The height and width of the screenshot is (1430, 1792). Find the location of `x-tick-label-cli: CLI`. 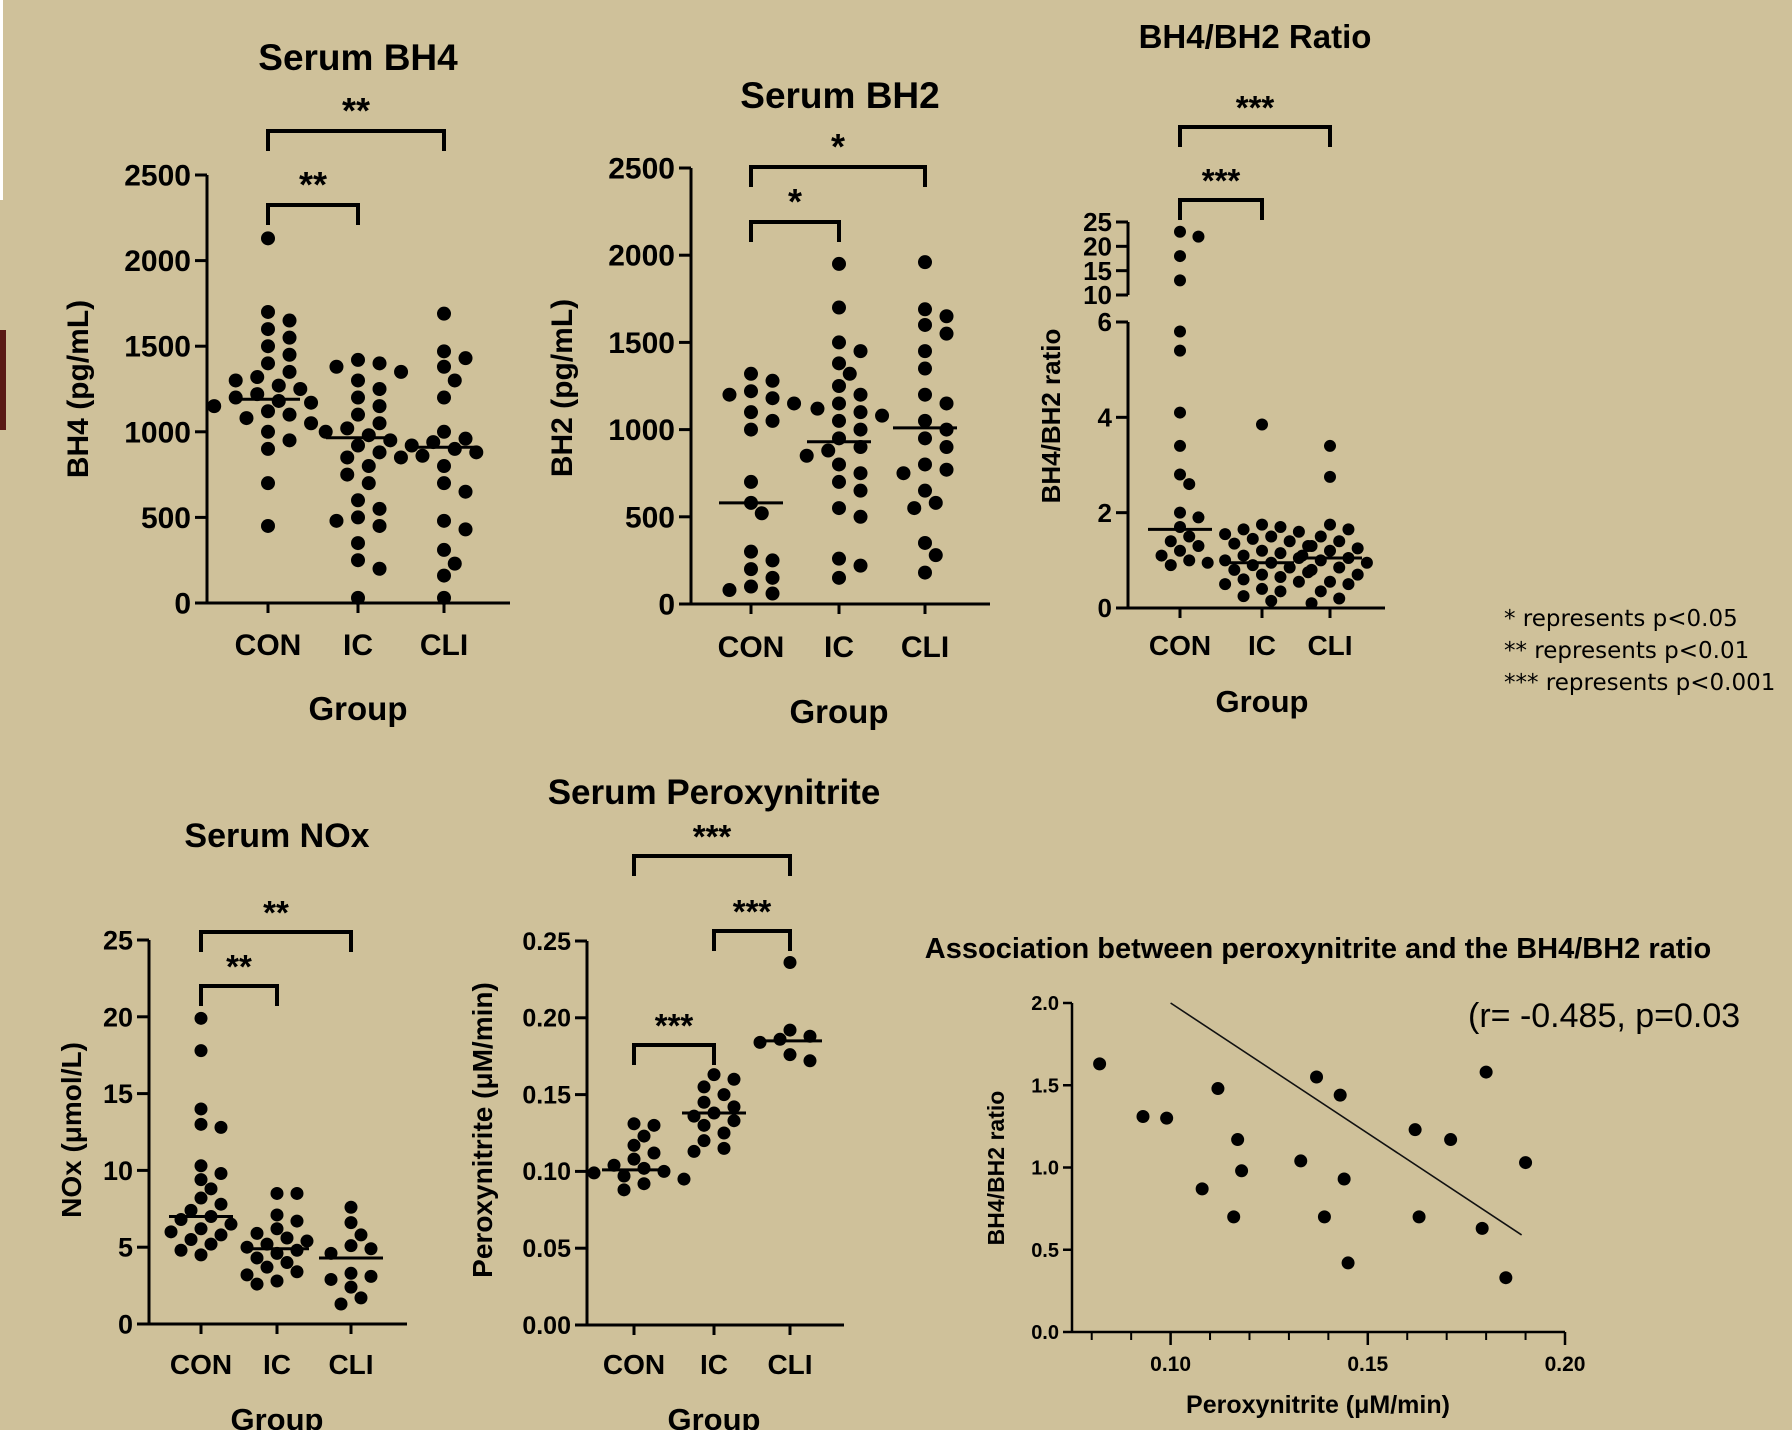

x-tick-label-cli: CLI is located at coordinates (350, 1364).